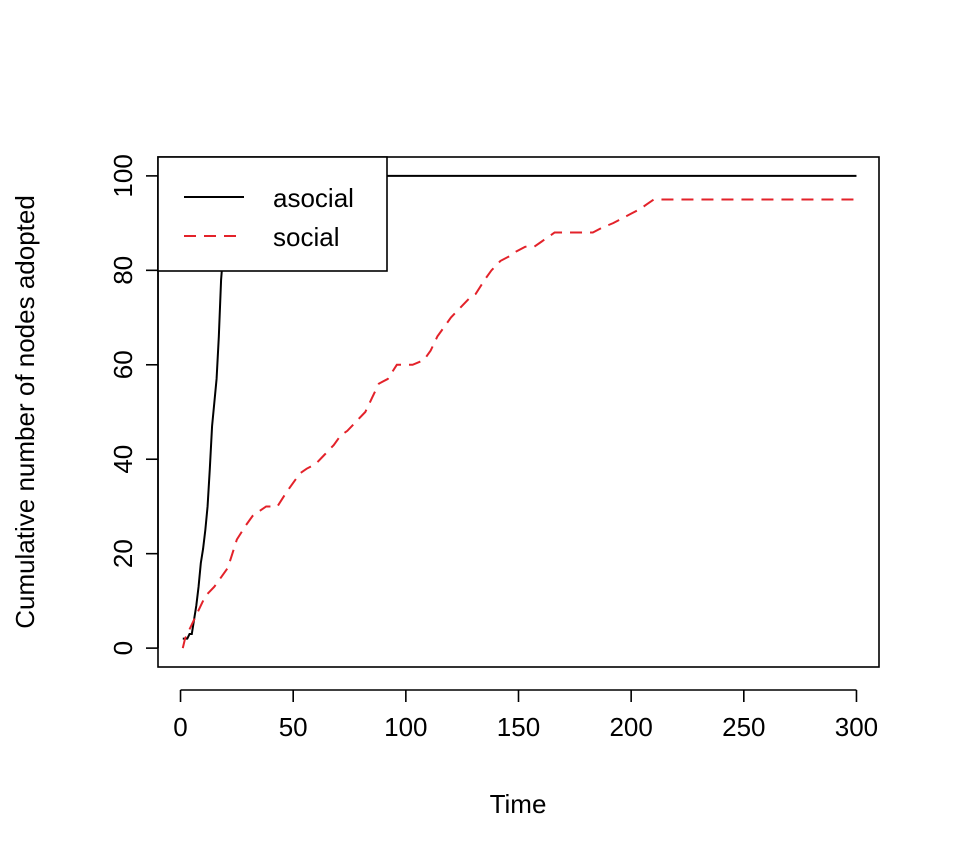 The height and width of the screenshot is (864, 960). I want to click on legend: asocial social, so click(272, 214).